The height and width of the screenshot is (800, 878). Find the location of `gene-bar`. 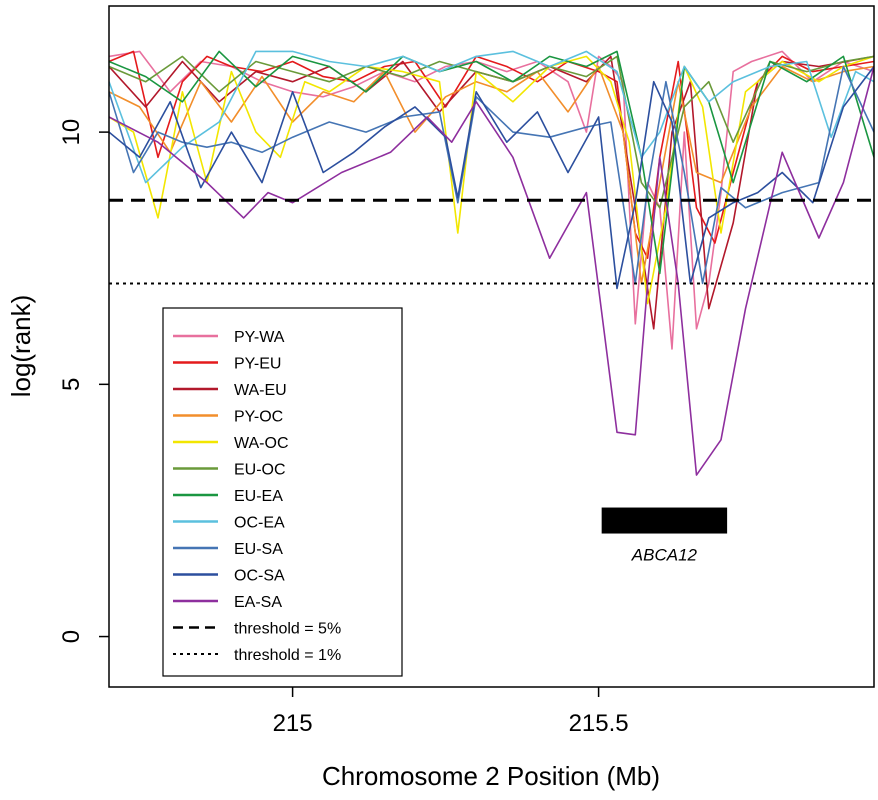

gene-bar is located at coordinates (664, 520).